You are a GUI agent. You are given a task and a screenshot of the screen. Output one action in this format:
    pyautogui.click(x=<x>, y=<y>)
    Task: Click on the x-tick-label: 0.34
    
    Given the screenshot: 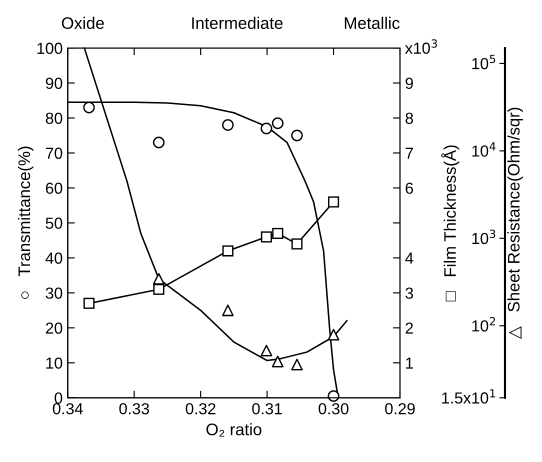 What is the action you would take?
    pyautogui.click(x=67, y=408)
    